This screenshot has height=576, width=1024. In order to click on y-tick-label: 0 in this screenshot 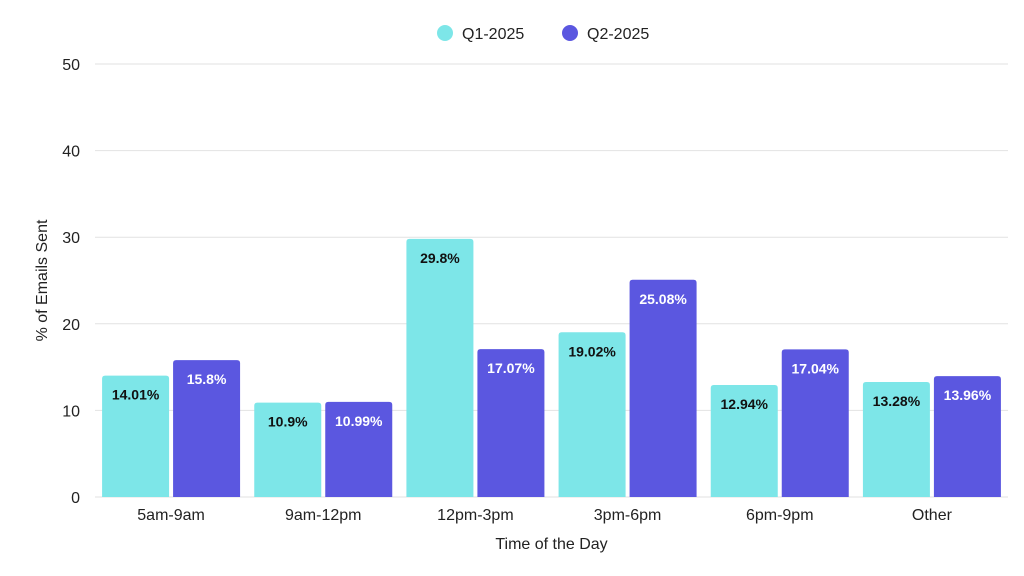, I will do `click(75, 498)`.